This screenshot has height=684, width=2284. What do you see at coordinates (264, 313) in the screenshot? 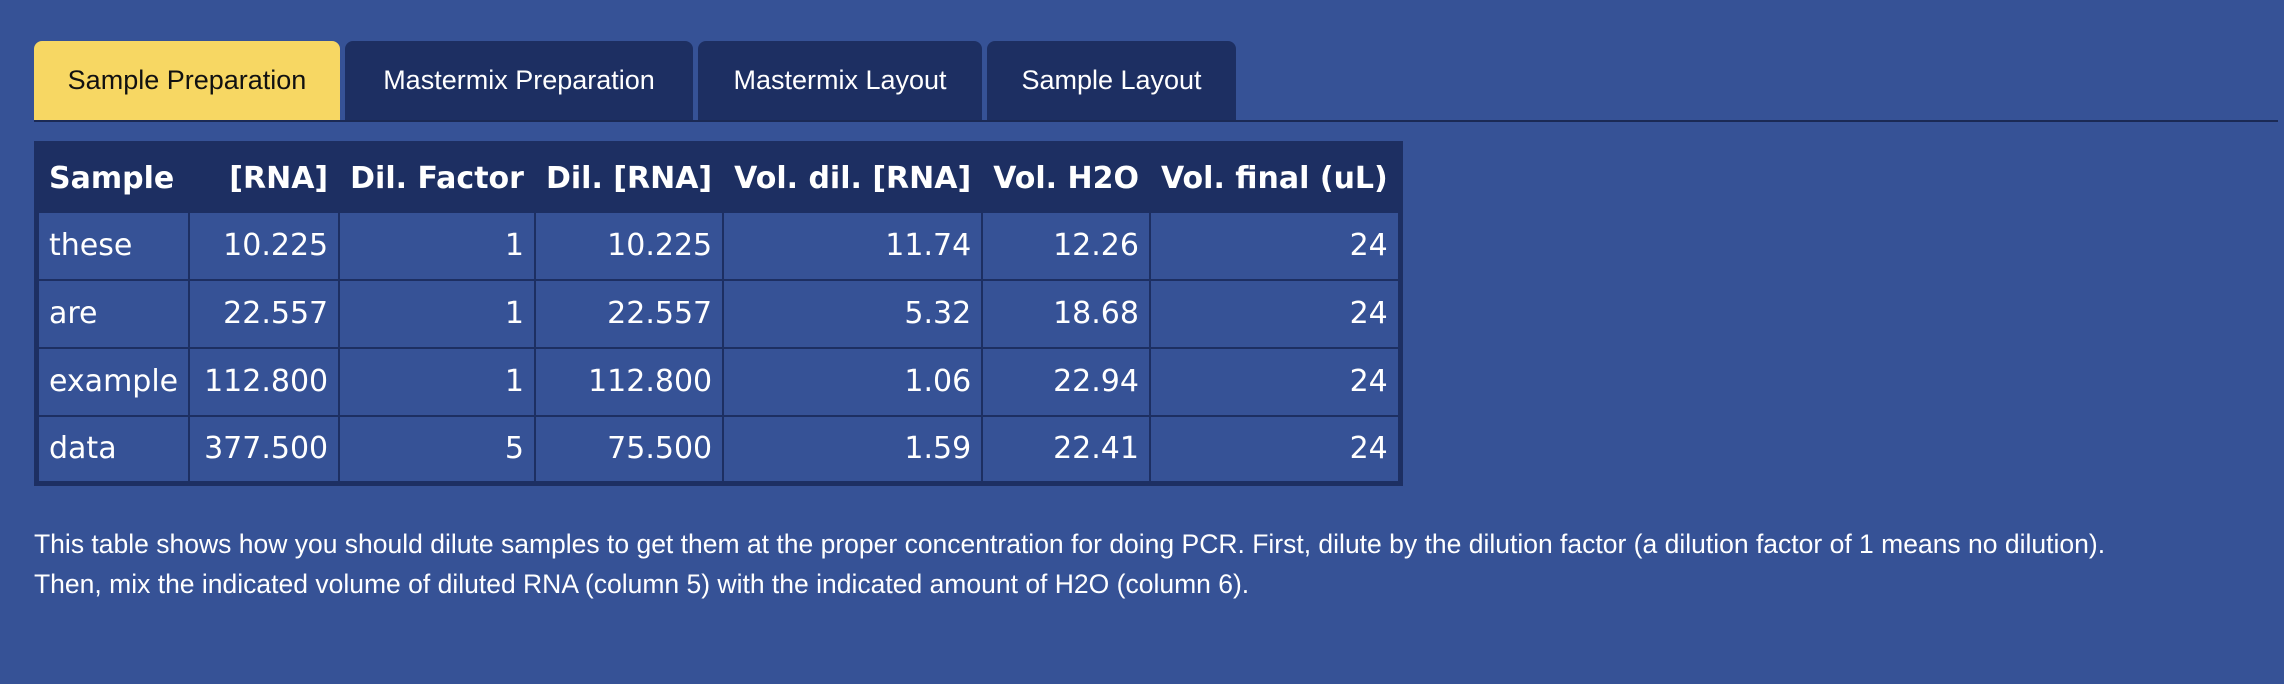
I see `cell-rna: 22.557` at bounding box center [264, 313].